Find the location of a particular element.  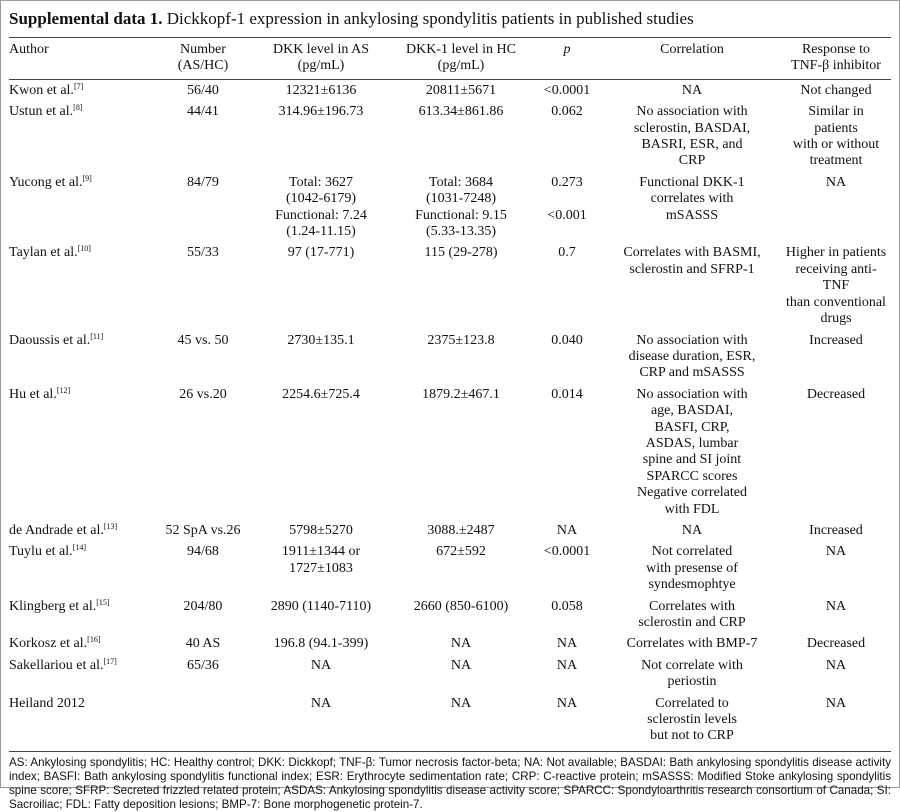

cell-line: Functional DKK-1 is located at coordinates (692, 182).